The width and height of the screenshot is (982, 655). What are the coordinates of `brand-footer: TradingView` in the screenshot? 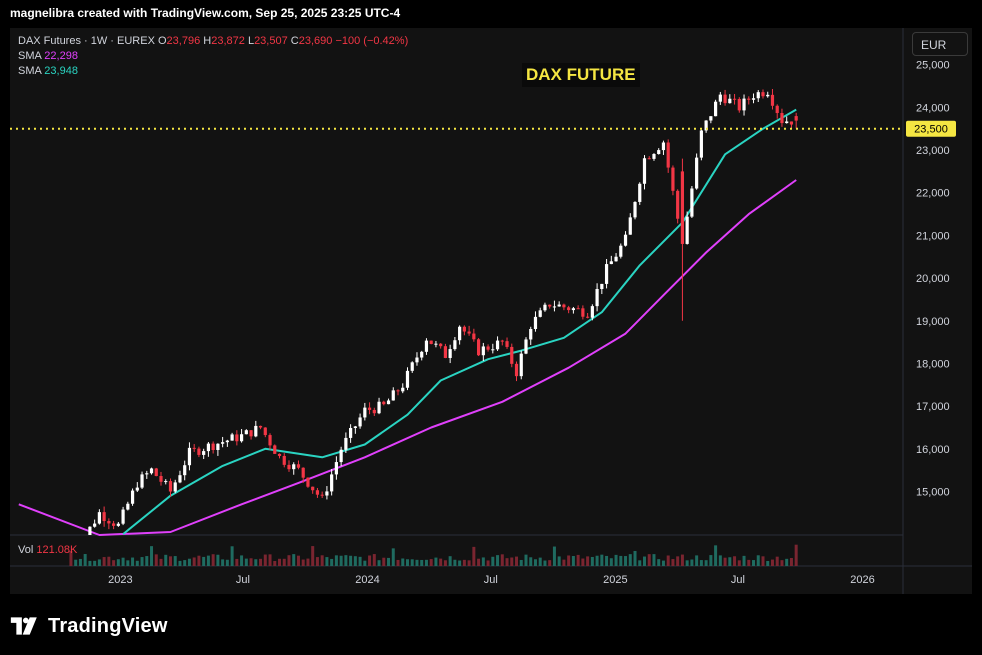 It's located at (89, 626).